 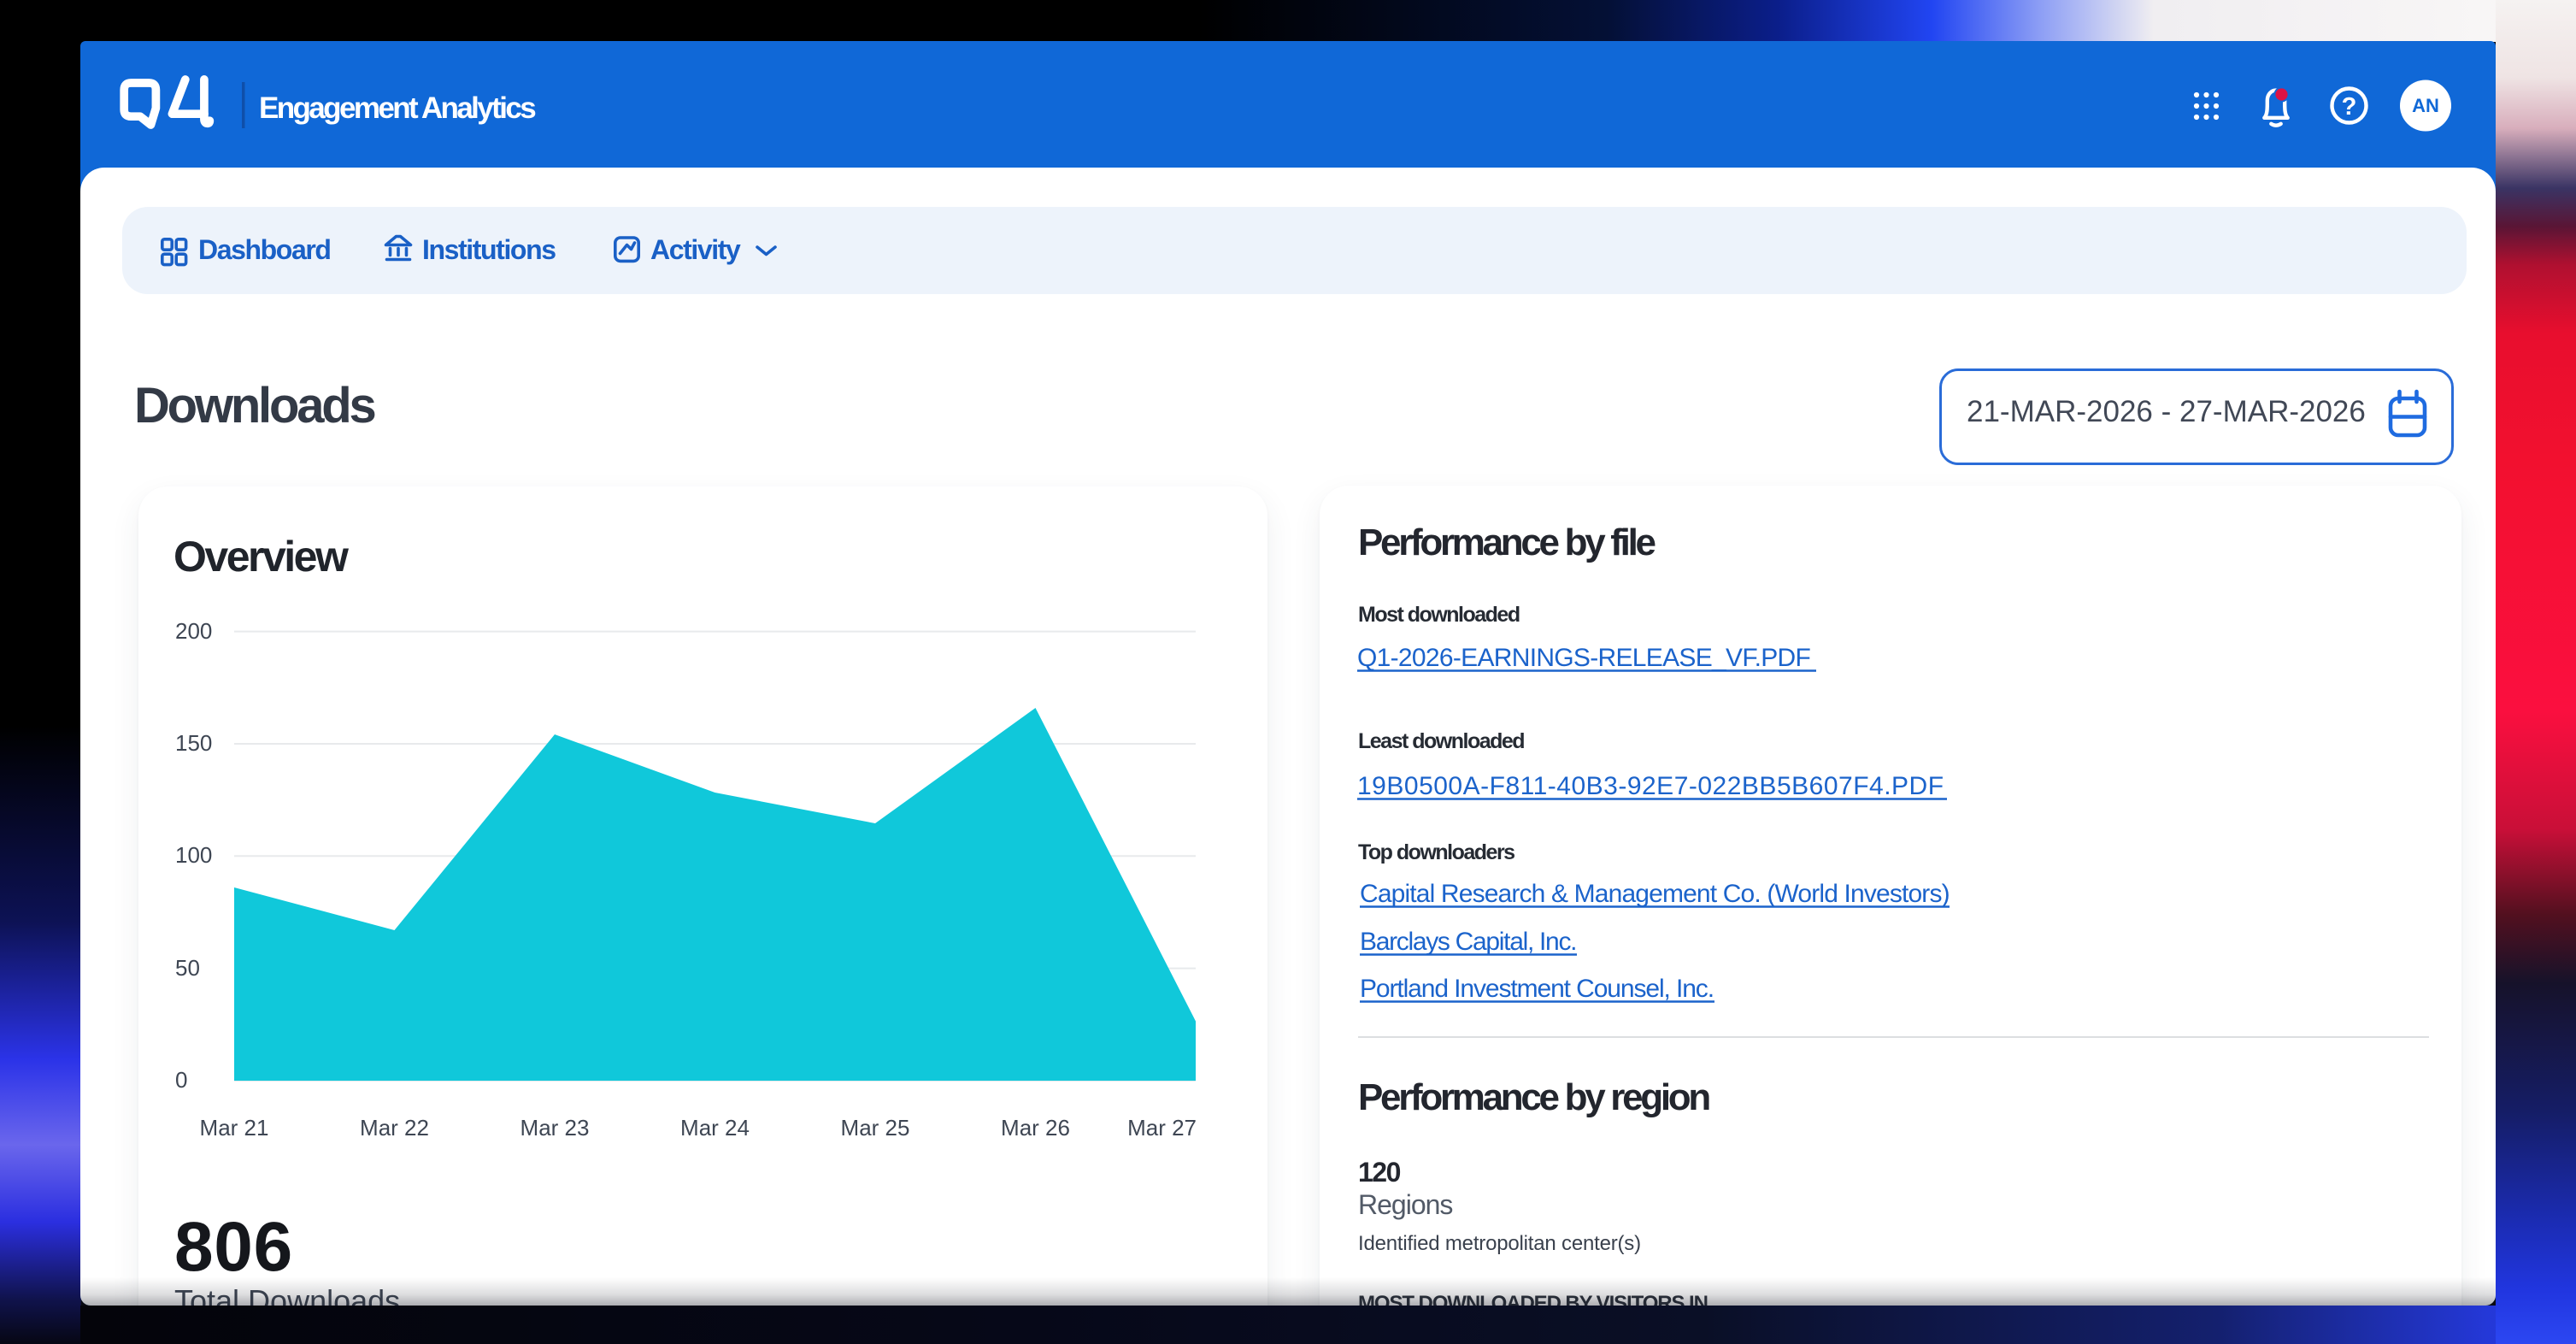 I want to click on svg-text: Most downloaded, so click(x=1439, y=615).